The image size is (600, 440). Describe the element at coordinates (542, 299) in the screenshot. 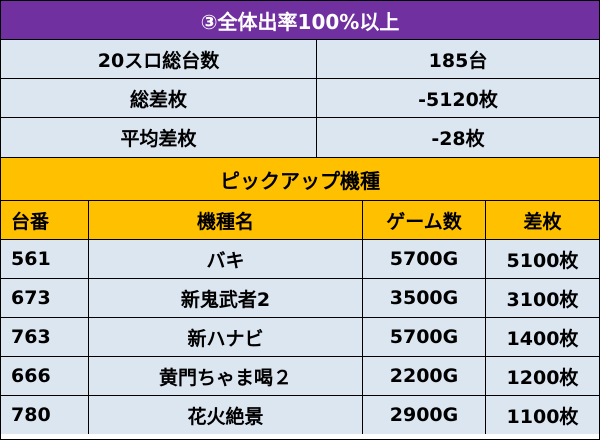

I see `diff-cell: 3100枚` at that location.